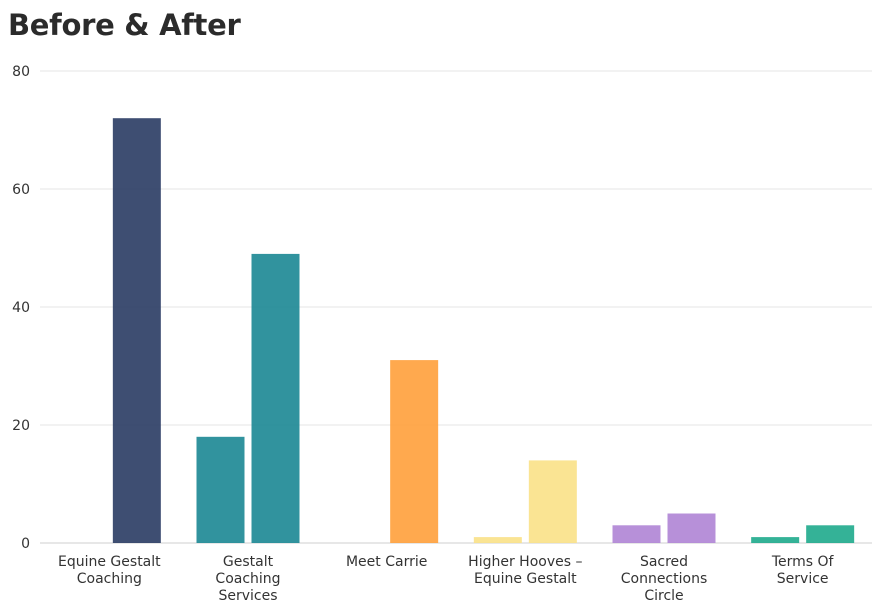  Describe the element at coordinates (25, 544) in the screenshot. I see `y-tick-label: 0` at that location.